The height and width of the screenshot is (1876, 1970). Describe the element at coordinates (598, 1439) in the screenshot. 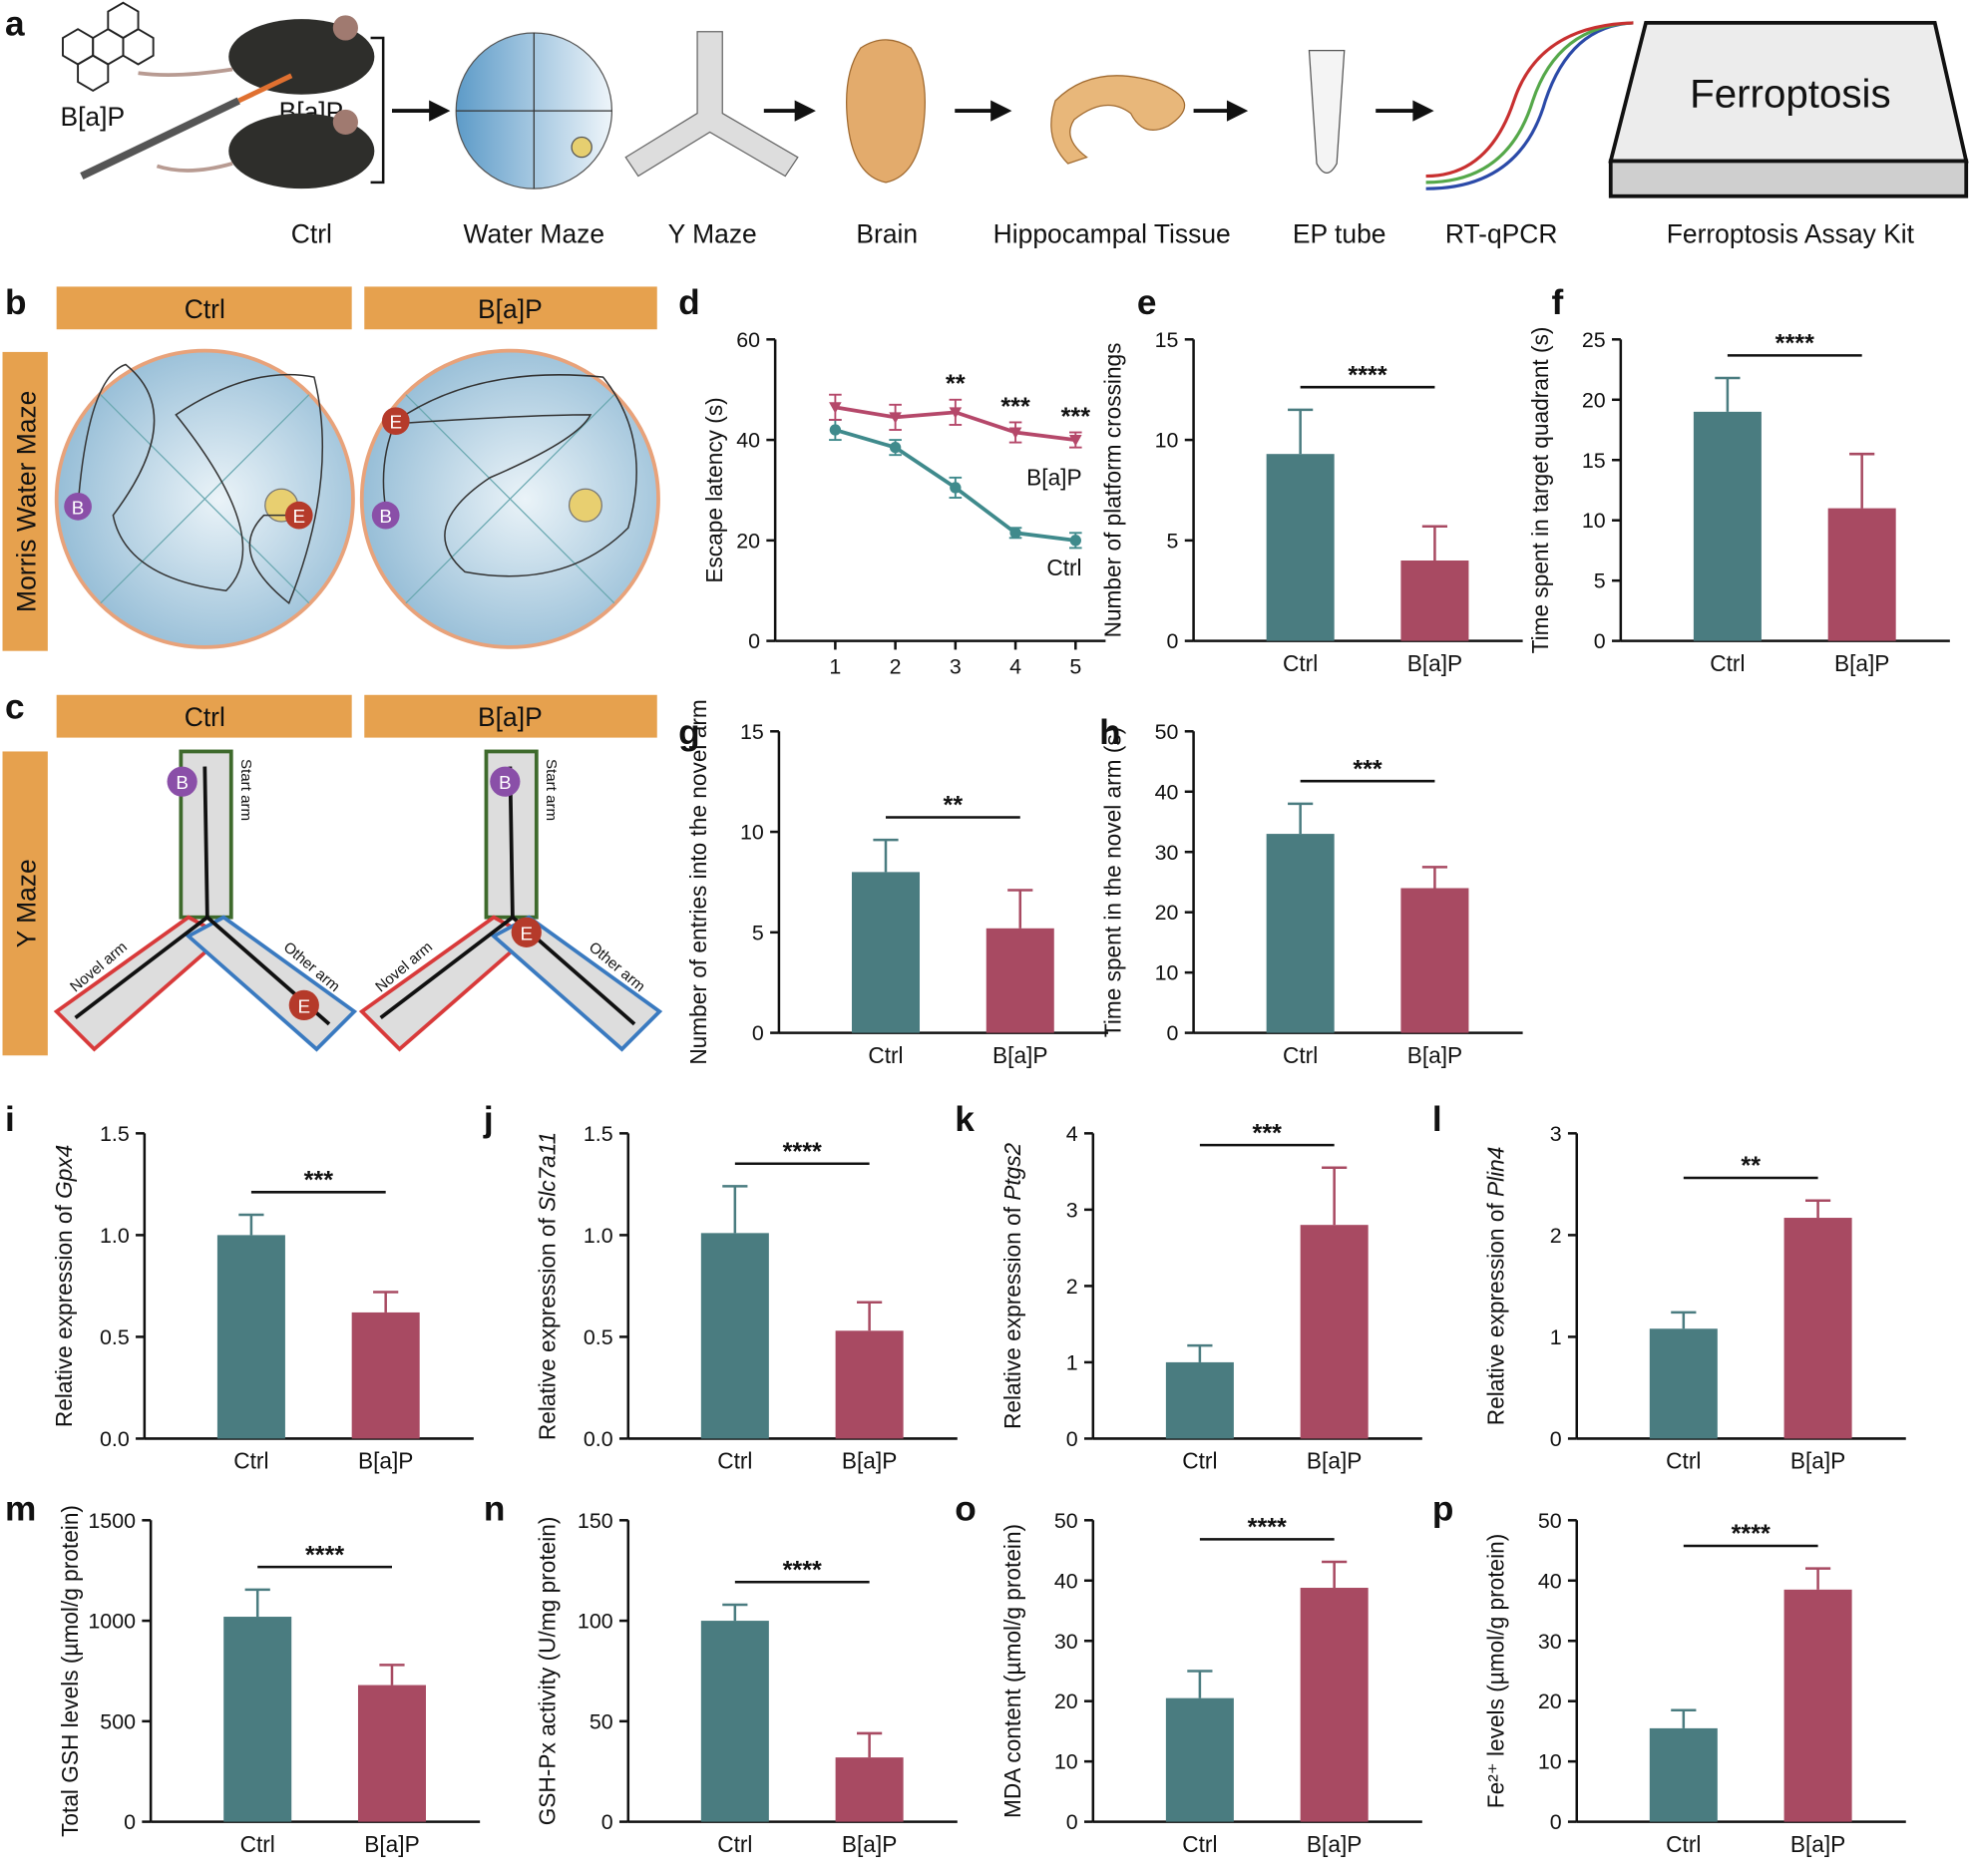

I see `y-tick-label: 0.0` at that location.